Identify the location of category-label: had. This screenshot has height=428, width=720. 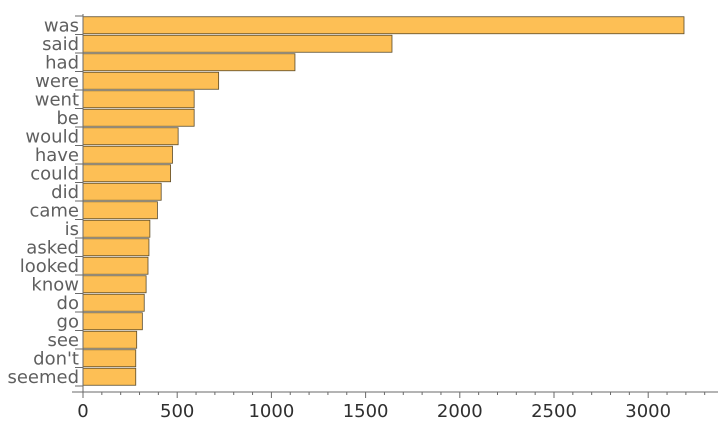
(62, 62).